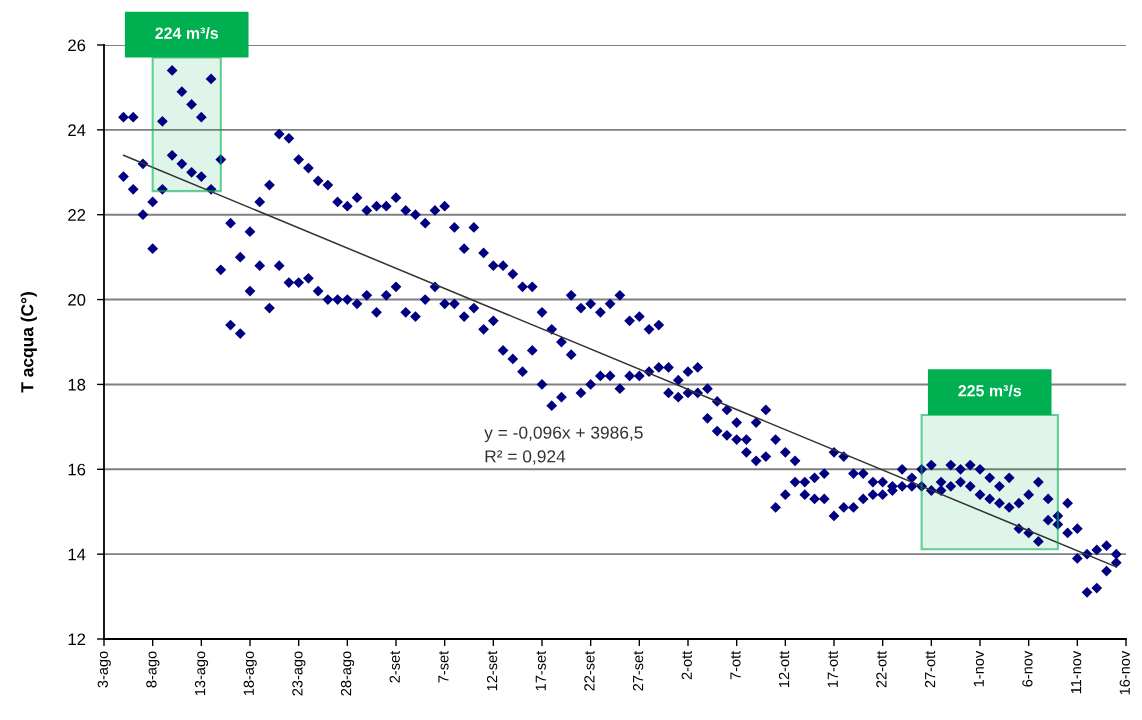 This screenshot has width=1142, height=720. Describe the element at coordinates (250, 673) in the screenshot. I see `x-tick-label: 18-ago` at that location.